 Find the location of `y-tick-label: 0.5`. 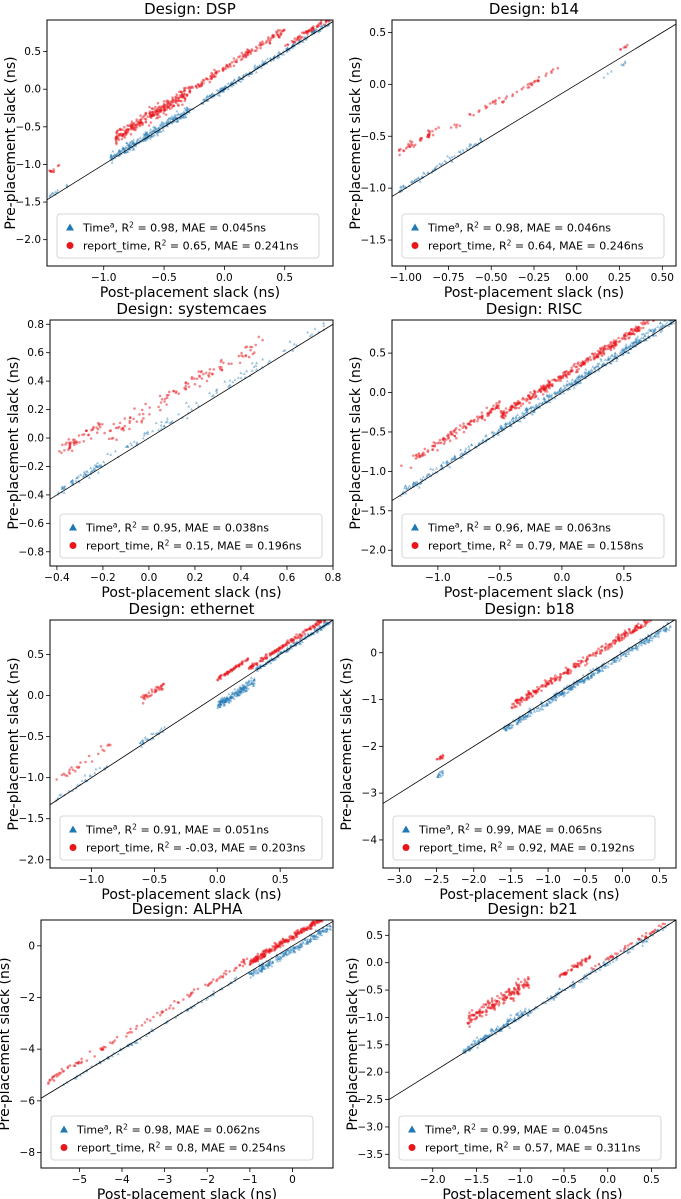

y-tick-label: 0.5 is located at coordinates (377, 354).